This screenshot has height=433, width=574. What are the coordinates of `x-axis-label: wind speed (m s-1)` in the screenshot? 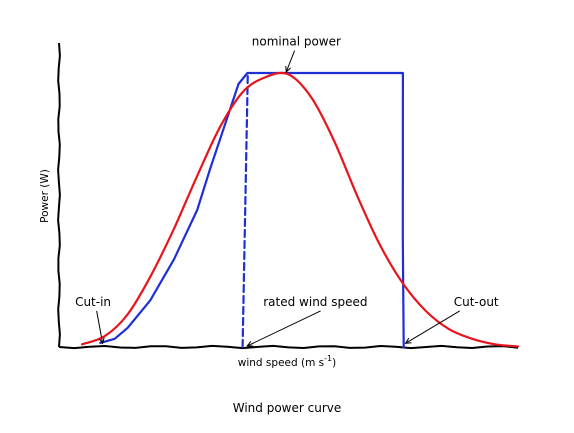 It's located at (287, 361).